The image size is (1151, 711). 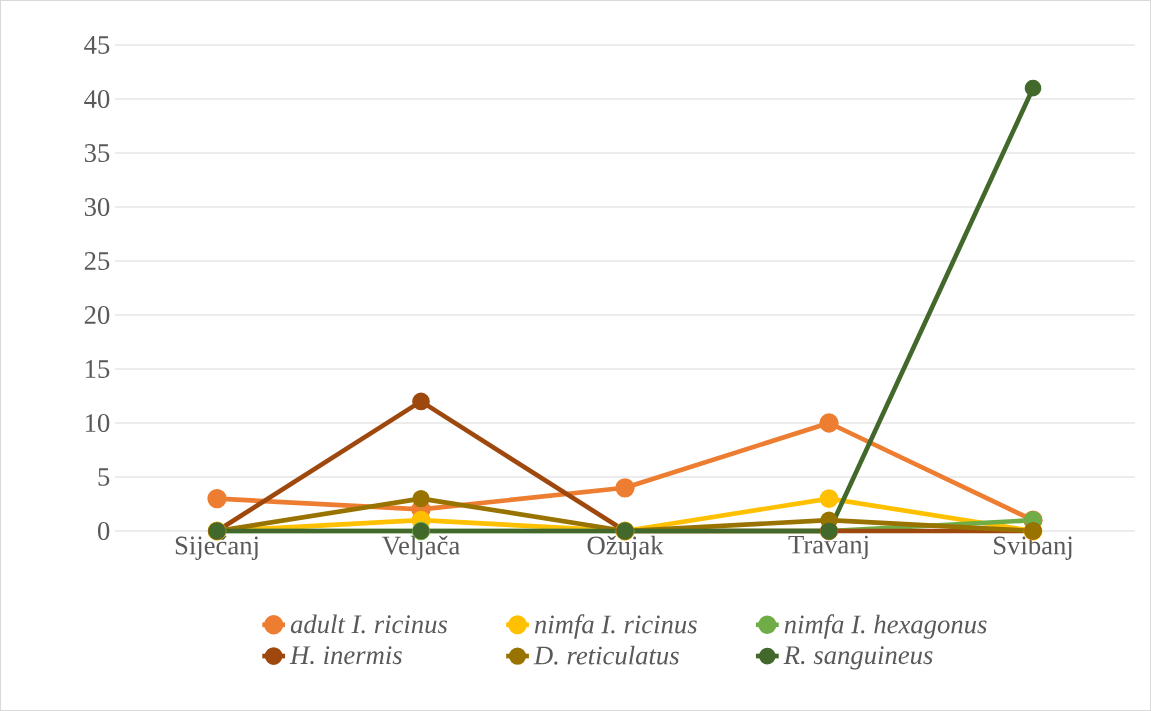 What do you see at coordinates (421, 547) in the screenshot?
I see `x-tick-label: Veljača` at bounding box center [421, 547].